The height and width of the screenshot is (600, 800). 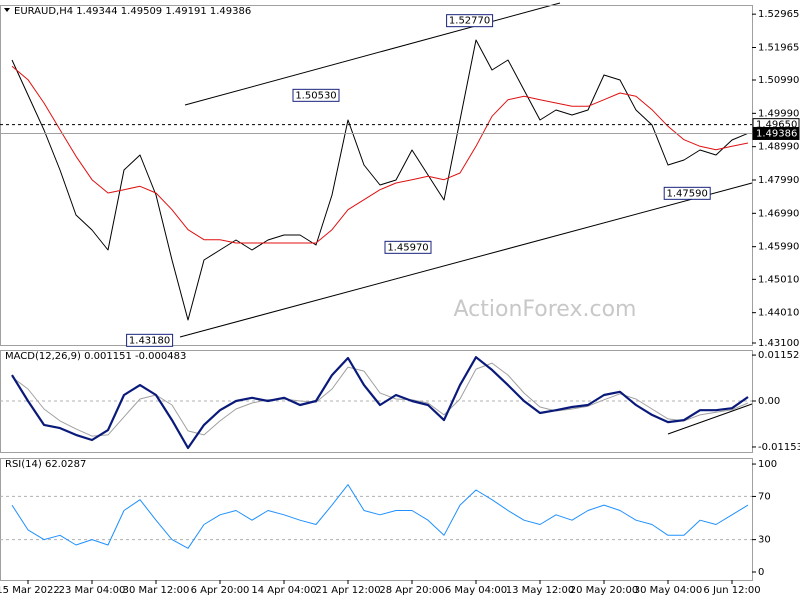 What do you see at coordinates (778, 14) in the screenshot?
I see `y-tick-label: 1.52965` at bounding box center [778, 14].